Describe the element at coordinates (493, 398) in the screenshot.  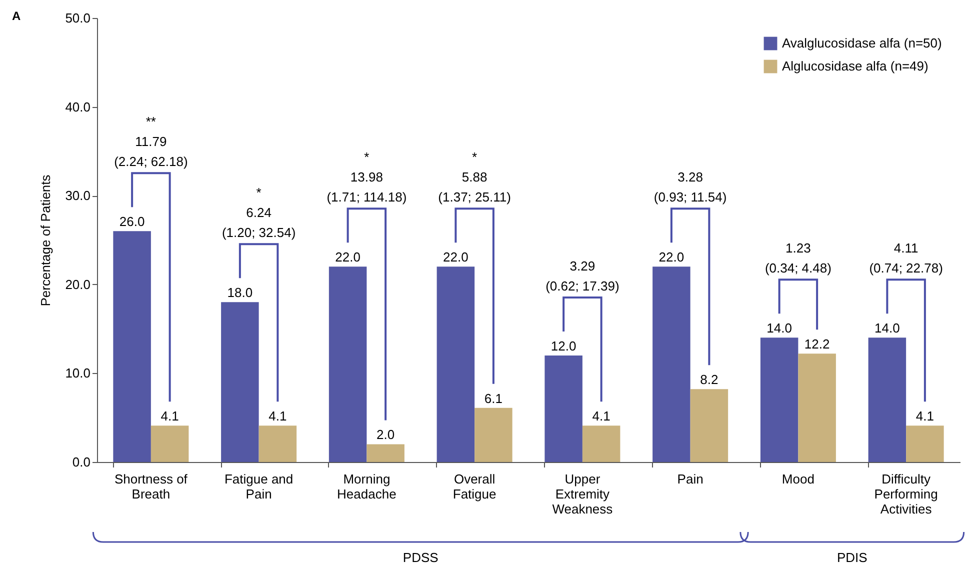
I see `data-label: 6.1` at that location.